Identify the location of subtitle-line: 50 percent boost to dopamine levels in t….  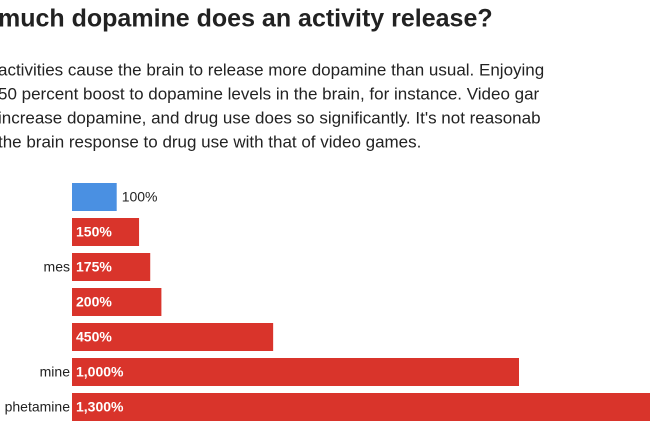
(270, 93).